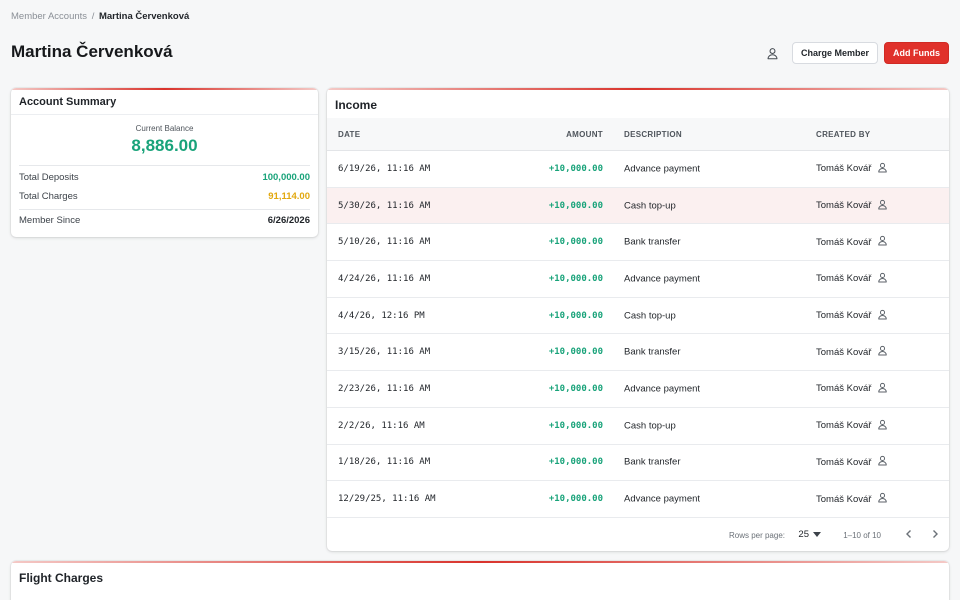  I want to click on breadcrumb-parent-link: Member Accounts, so click(49, 16).